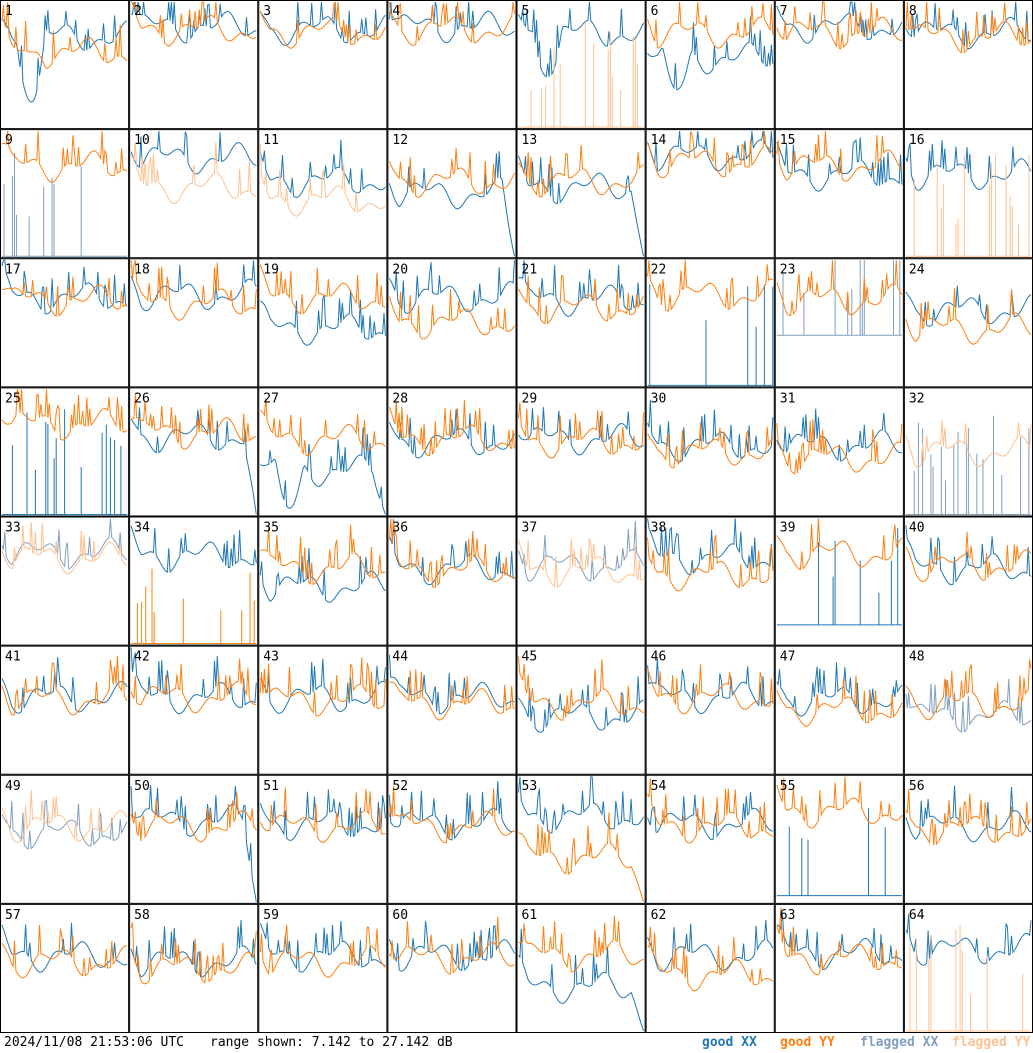 This screenshot has height=1053, width=1033. Describe the element at coordinates (530, 786) in the screenshot. I see `panel-label-53: 53` at that location.